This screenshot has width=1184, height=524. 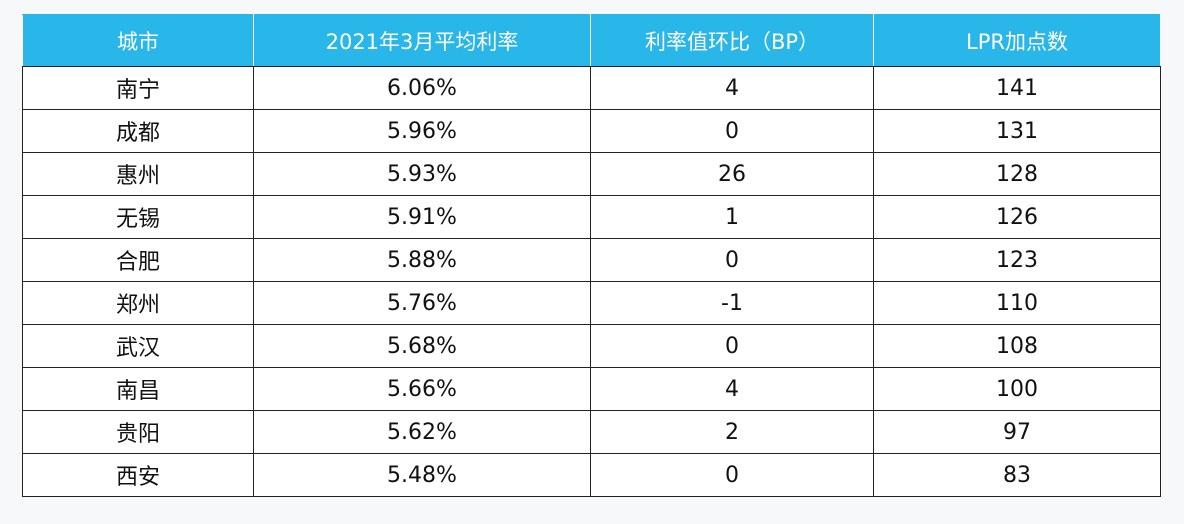 I want to click on header-row: 城市 2021年3月平均利率 利率值环比（BP） LPR加点数, so click(x=591, y=40).